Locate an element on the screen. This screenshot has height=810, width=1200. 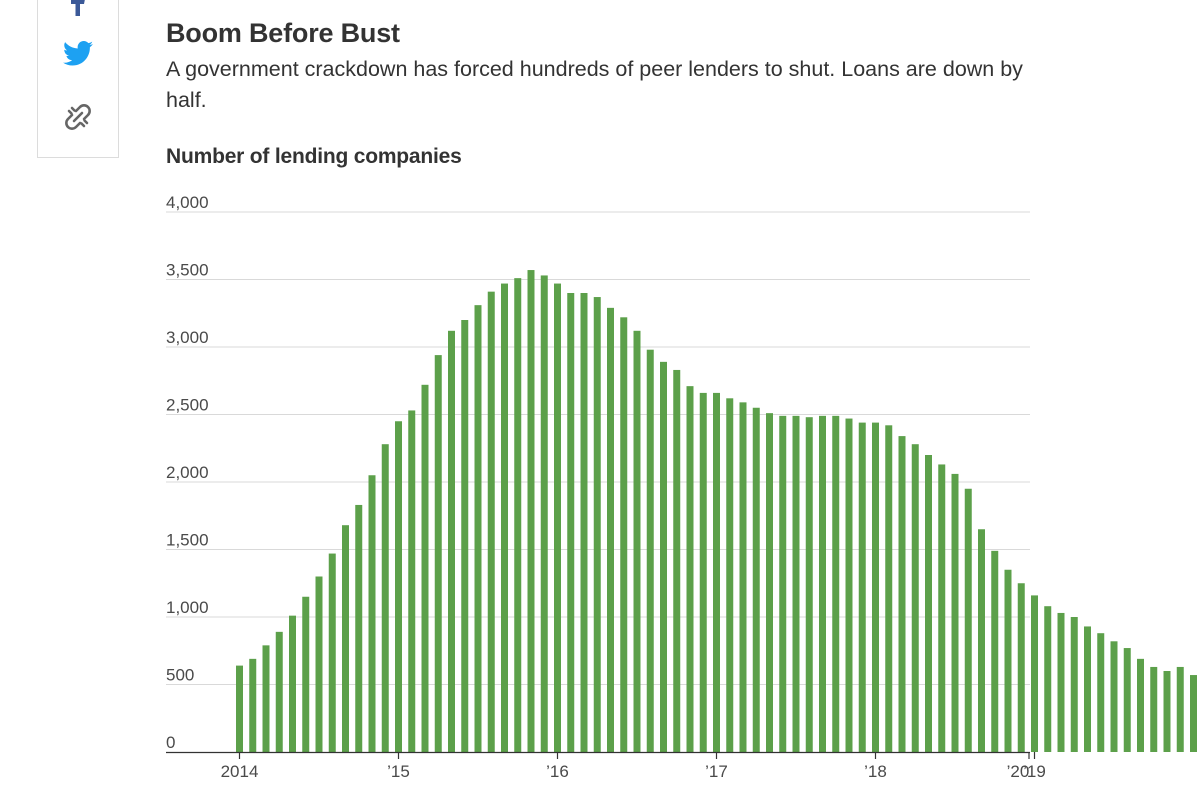
x-tick-label: ’16 is located at coordinates (557, 771).